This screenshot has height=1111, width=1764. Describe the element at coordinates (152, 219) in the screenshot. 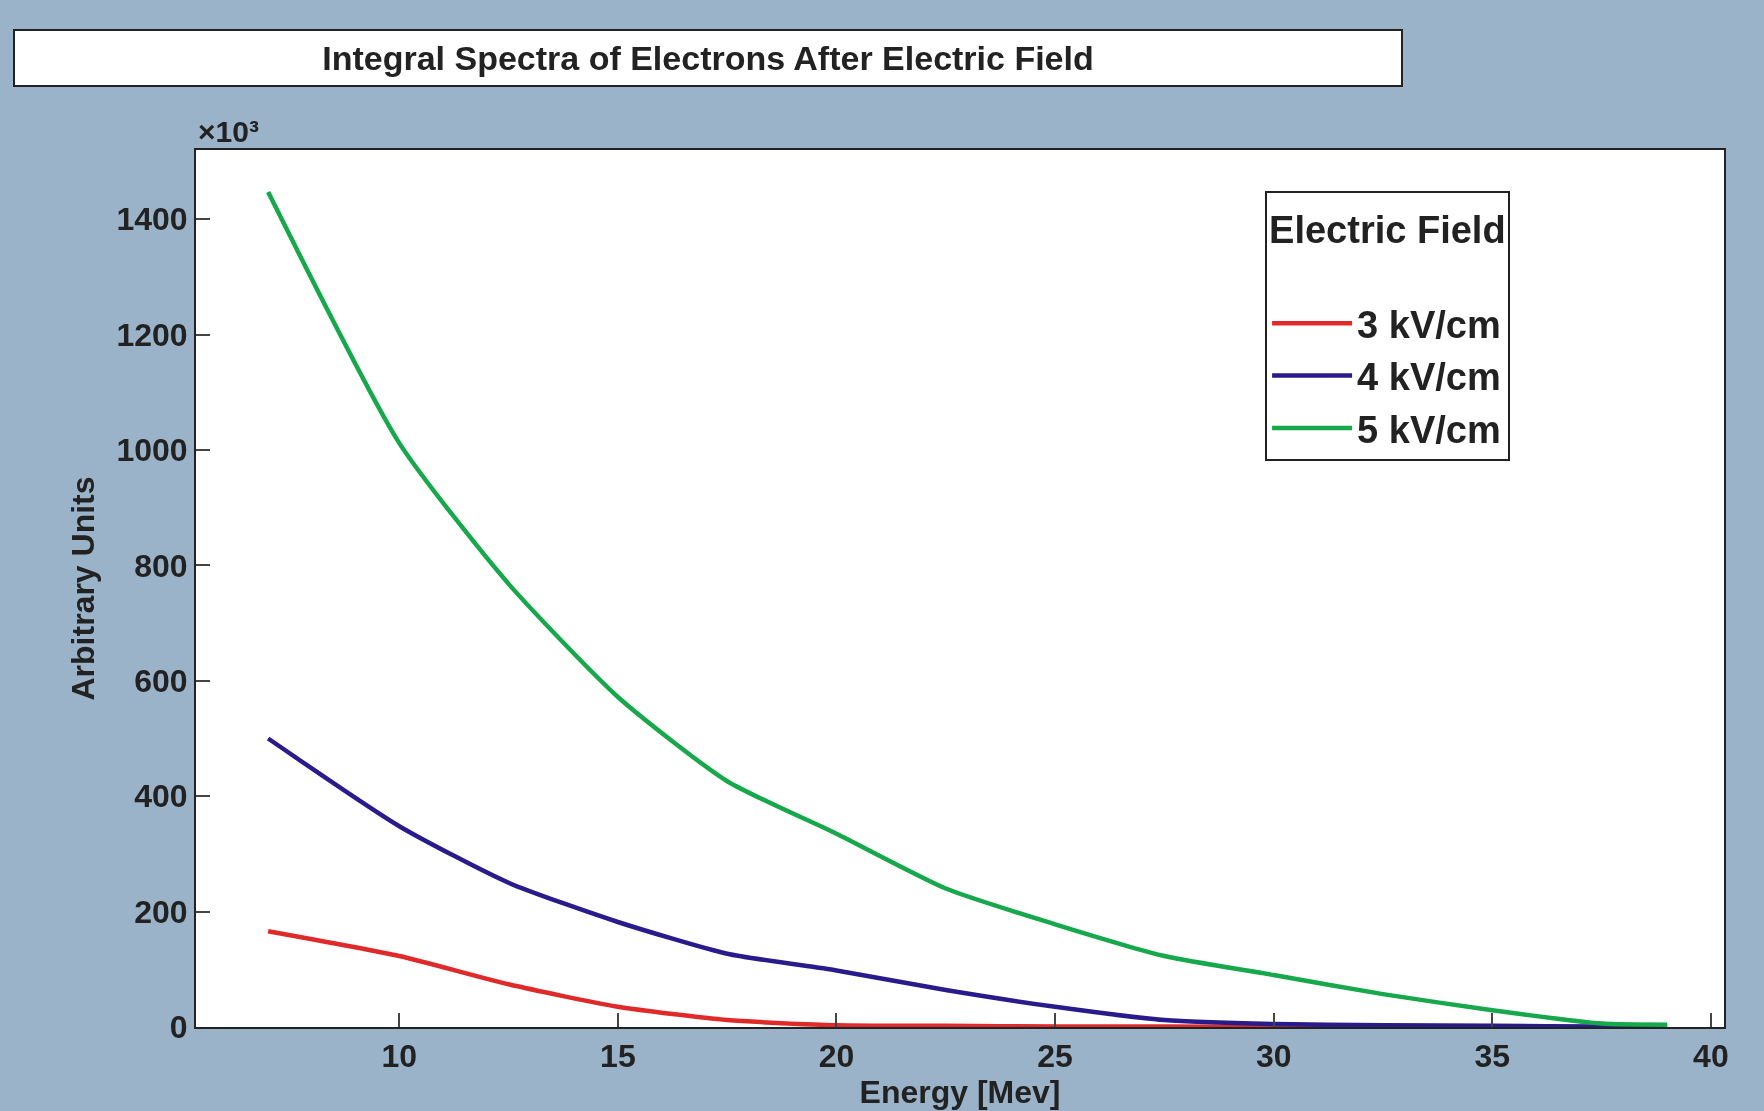

I see `y-tick-label: 1400` at that location.